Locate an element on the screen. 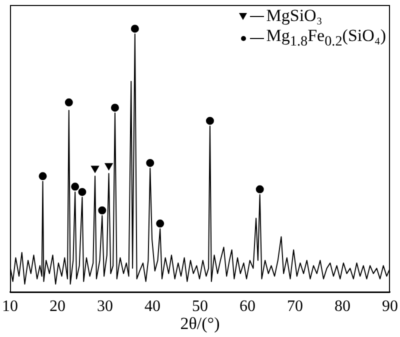 This screenshot has height=337, width=400. x-tick-label: 60 is located at coordinates (248, 306).